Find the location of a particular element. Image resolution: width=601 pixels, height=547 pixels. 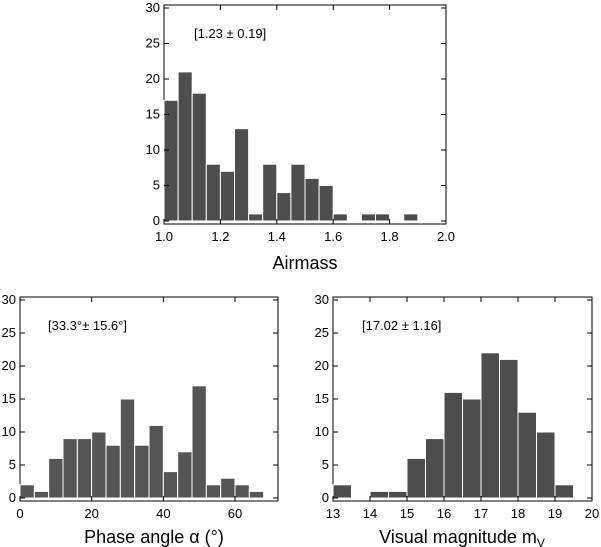

airmass-y-tick-label: 20 is located at coordinates (153, 78).